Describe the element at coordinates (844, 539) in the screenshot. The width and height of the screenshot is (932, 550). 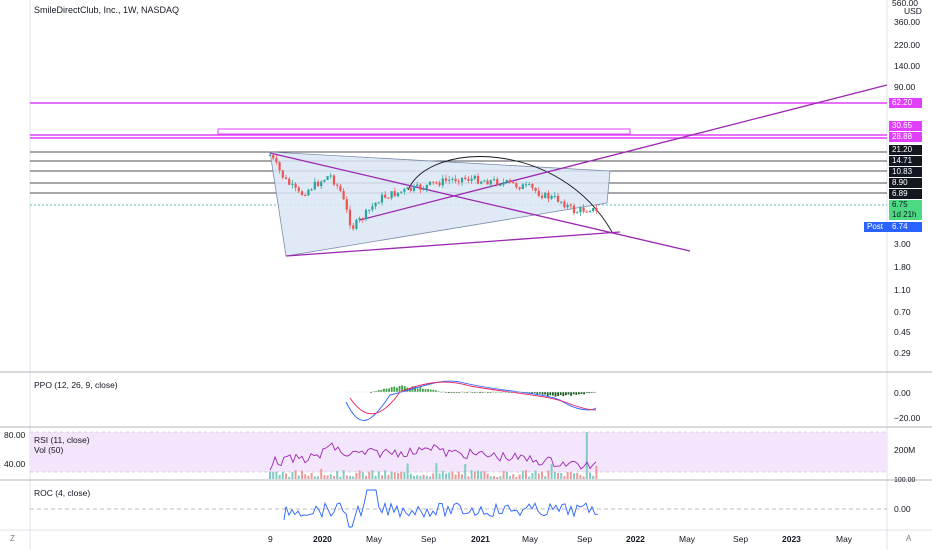
I see `time-label: May` at that location.